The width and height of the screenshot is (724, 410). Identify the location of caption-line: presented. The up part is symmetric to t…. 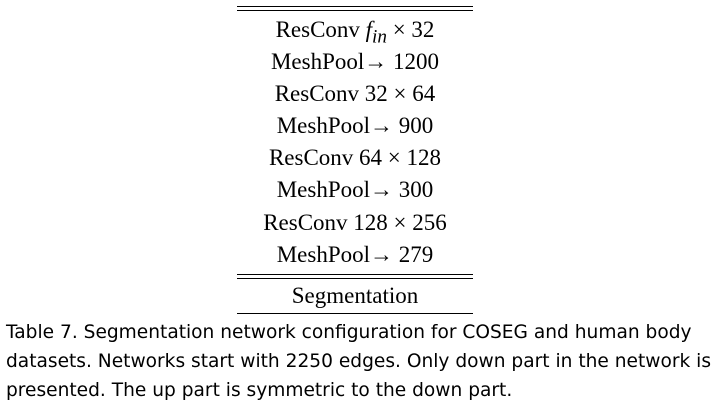
(259, 390).